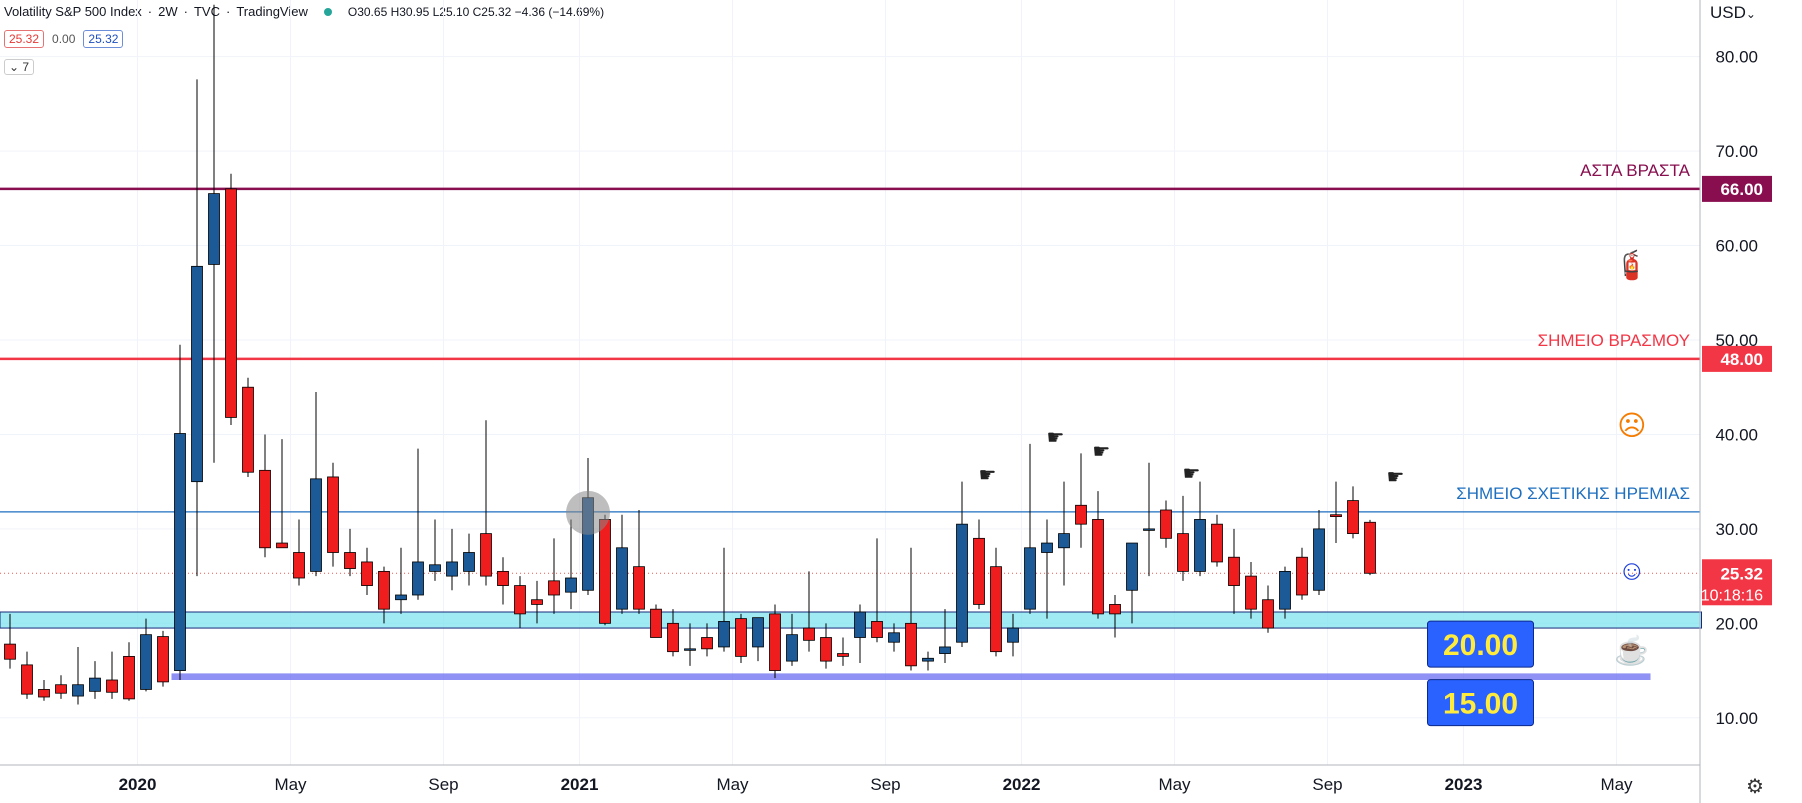 This screenshot has height=803, width=1802. I want to click on callout-15: 15.00, so click(1480, 703).